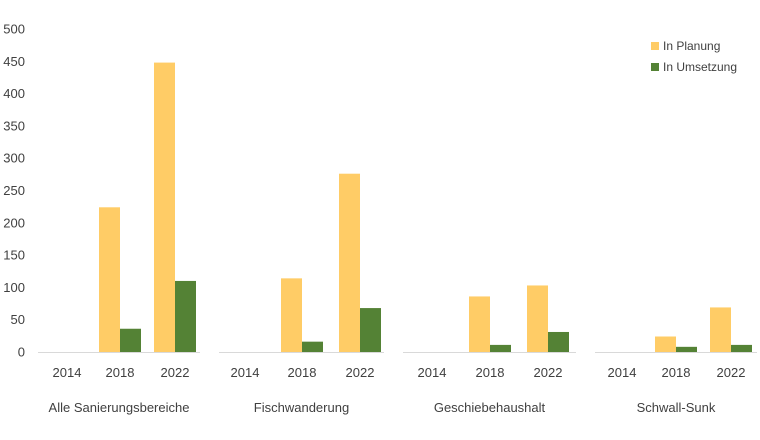 The image size is (760, 440). What do you see at coordinates (676, 407) in the screenshot?
I see `group-label: Schwall-Sunk` at bounding box center [676, 407].